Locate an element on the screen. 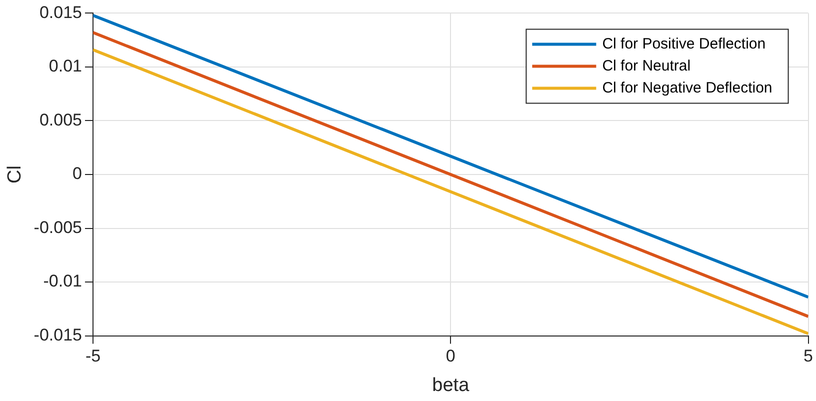 Image resolution: width=816 pixels, height=401 pixels. y-tick-label: 0 is located at coordinates (77, 174).